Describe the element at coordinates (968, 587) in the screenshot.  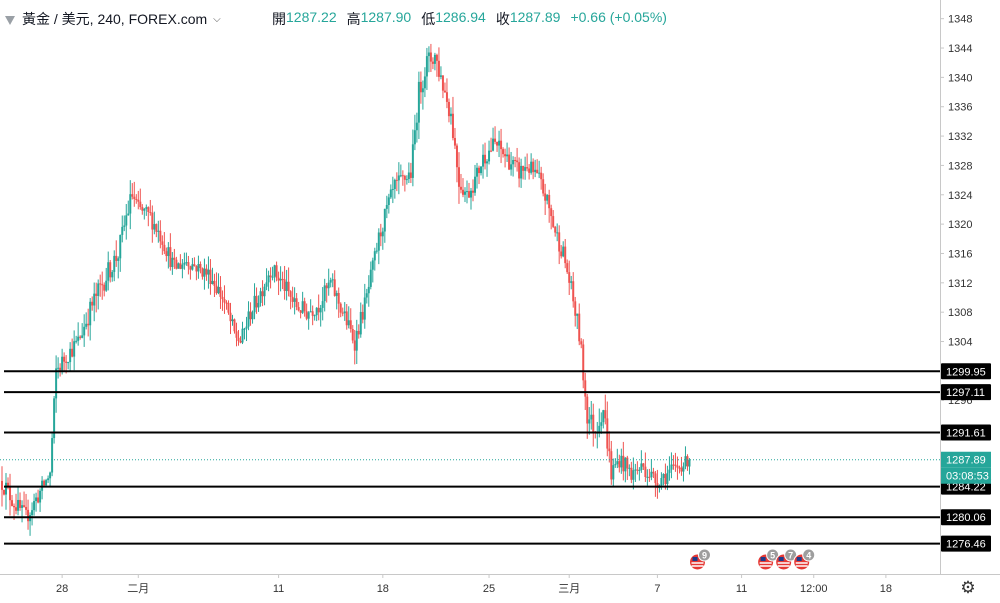
I see `gear-icon: ⚙` at that location.